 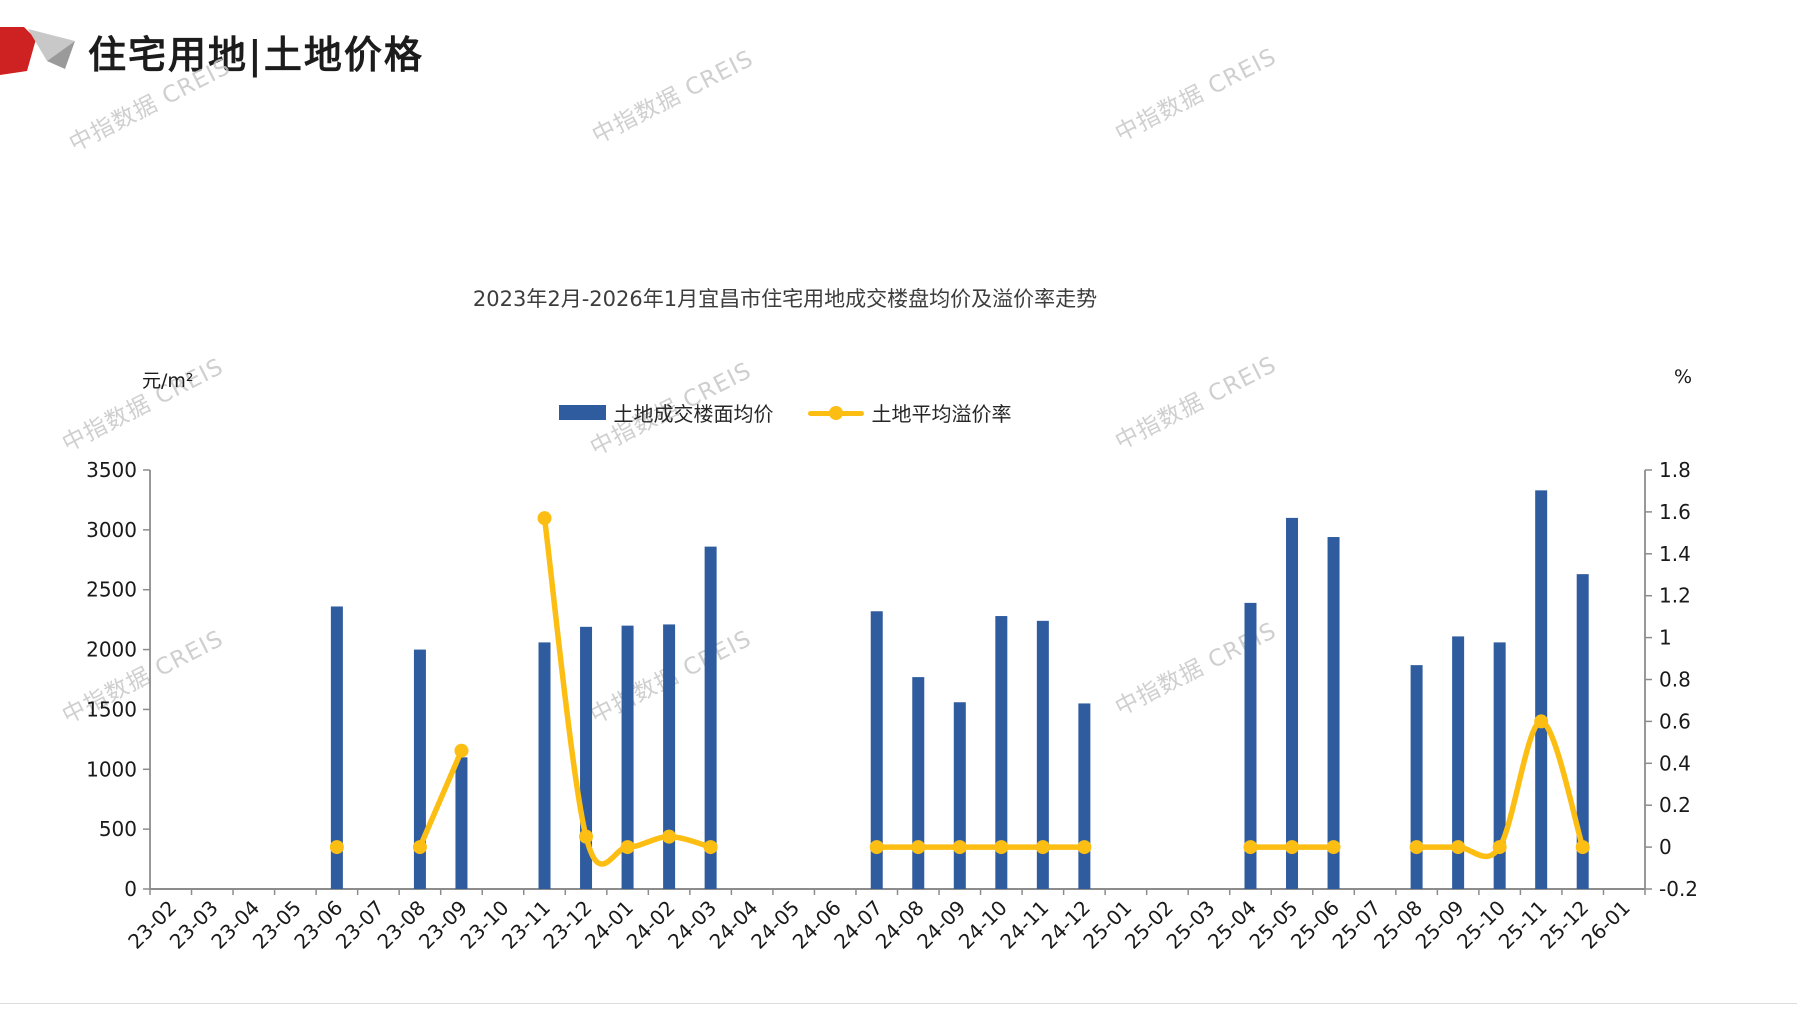 What do you see at coordinates (898, 1003) in the screenshot?
I see `footer-divider` at bounding box center [898, 1003].